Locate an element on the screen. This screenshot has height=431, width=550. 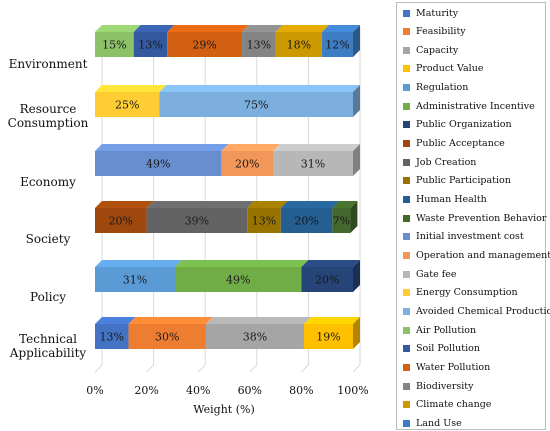
legend-label: Capacity is located at coordinates (437, 50).